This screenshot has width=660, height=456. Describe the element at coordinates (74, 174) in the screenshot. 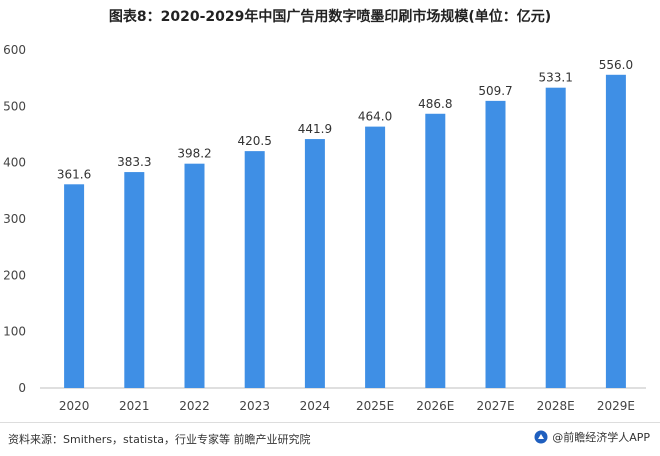

I see `data-label: 361.6` at that location.